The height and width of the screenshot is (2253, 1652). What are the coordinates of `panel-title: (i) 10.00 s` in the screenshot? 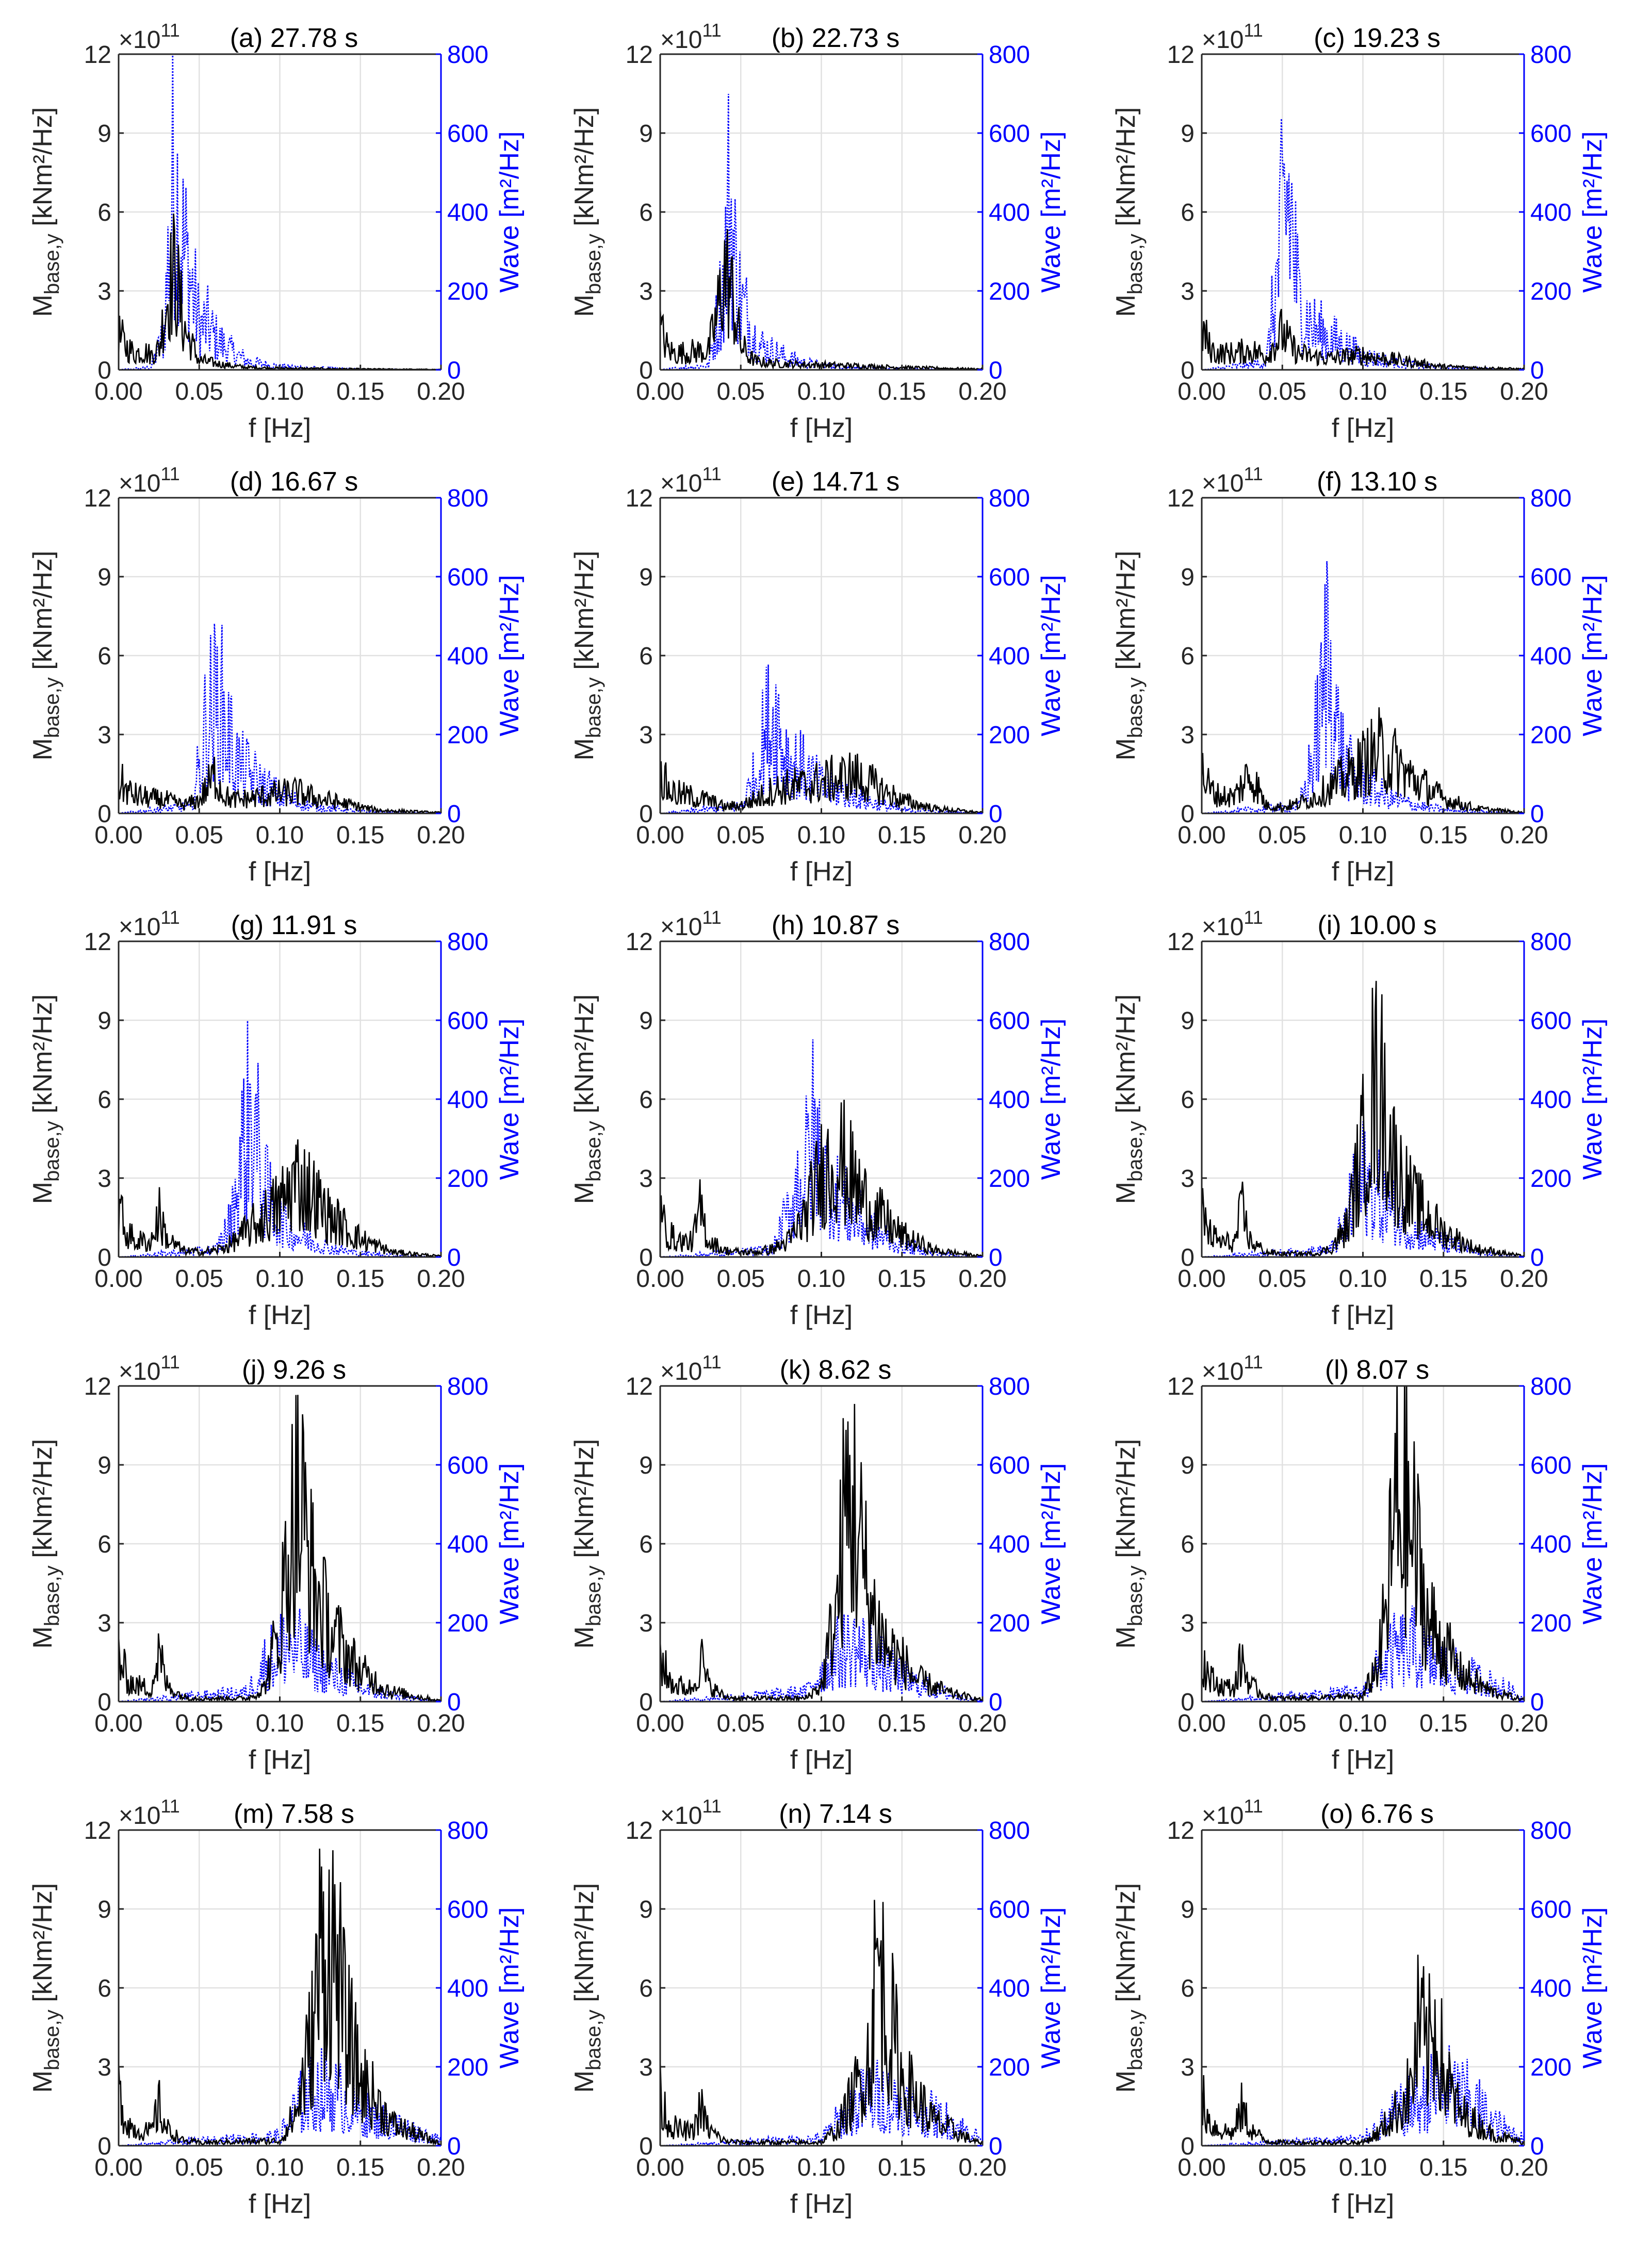 It's located at (1376, 925).